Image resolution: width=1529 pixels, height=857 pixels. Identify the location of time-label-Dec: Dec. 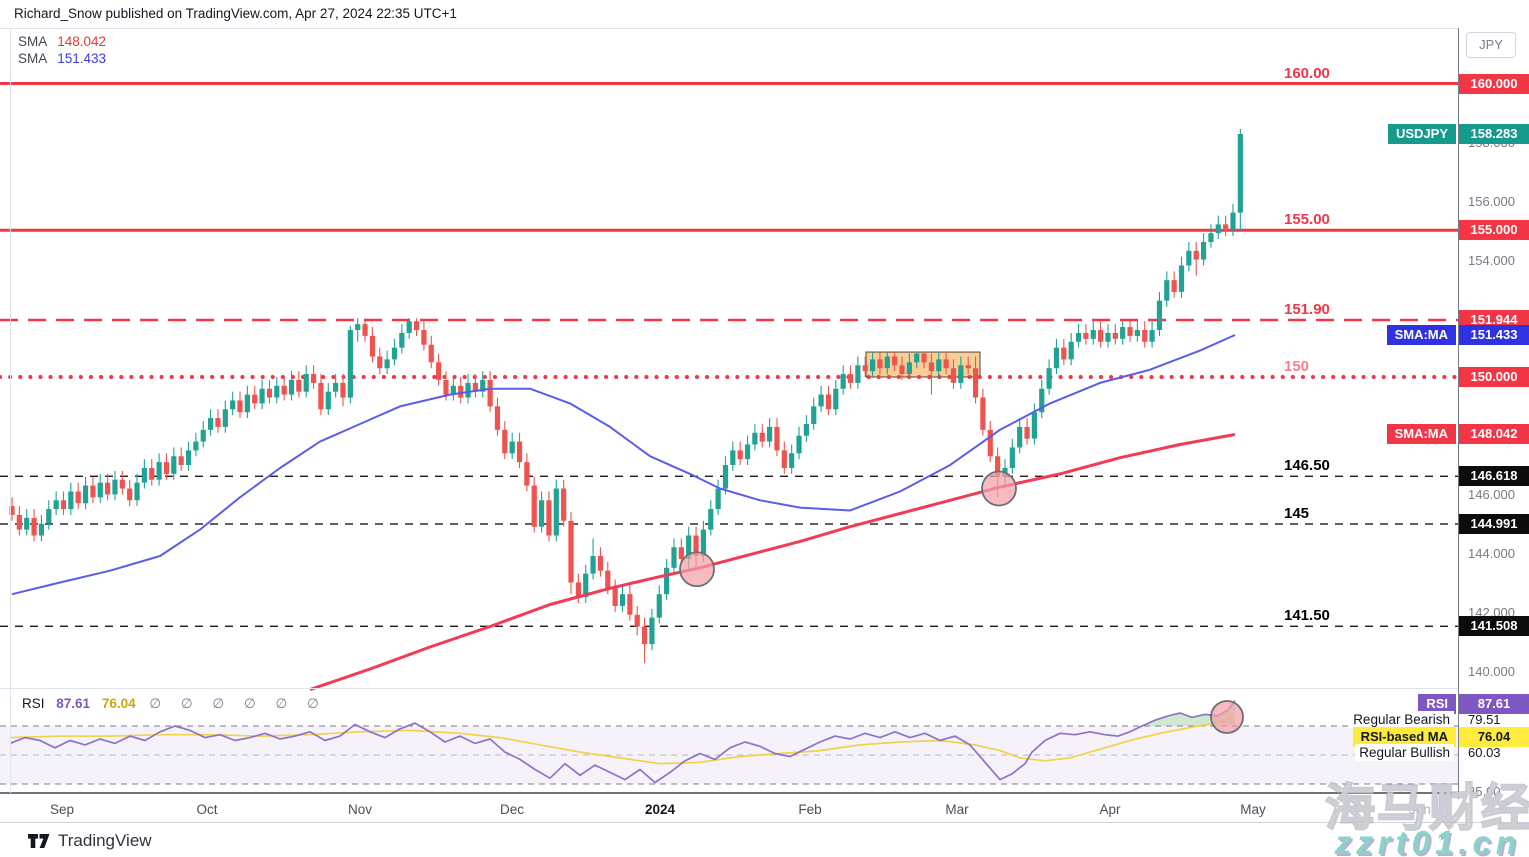
(512, 809).